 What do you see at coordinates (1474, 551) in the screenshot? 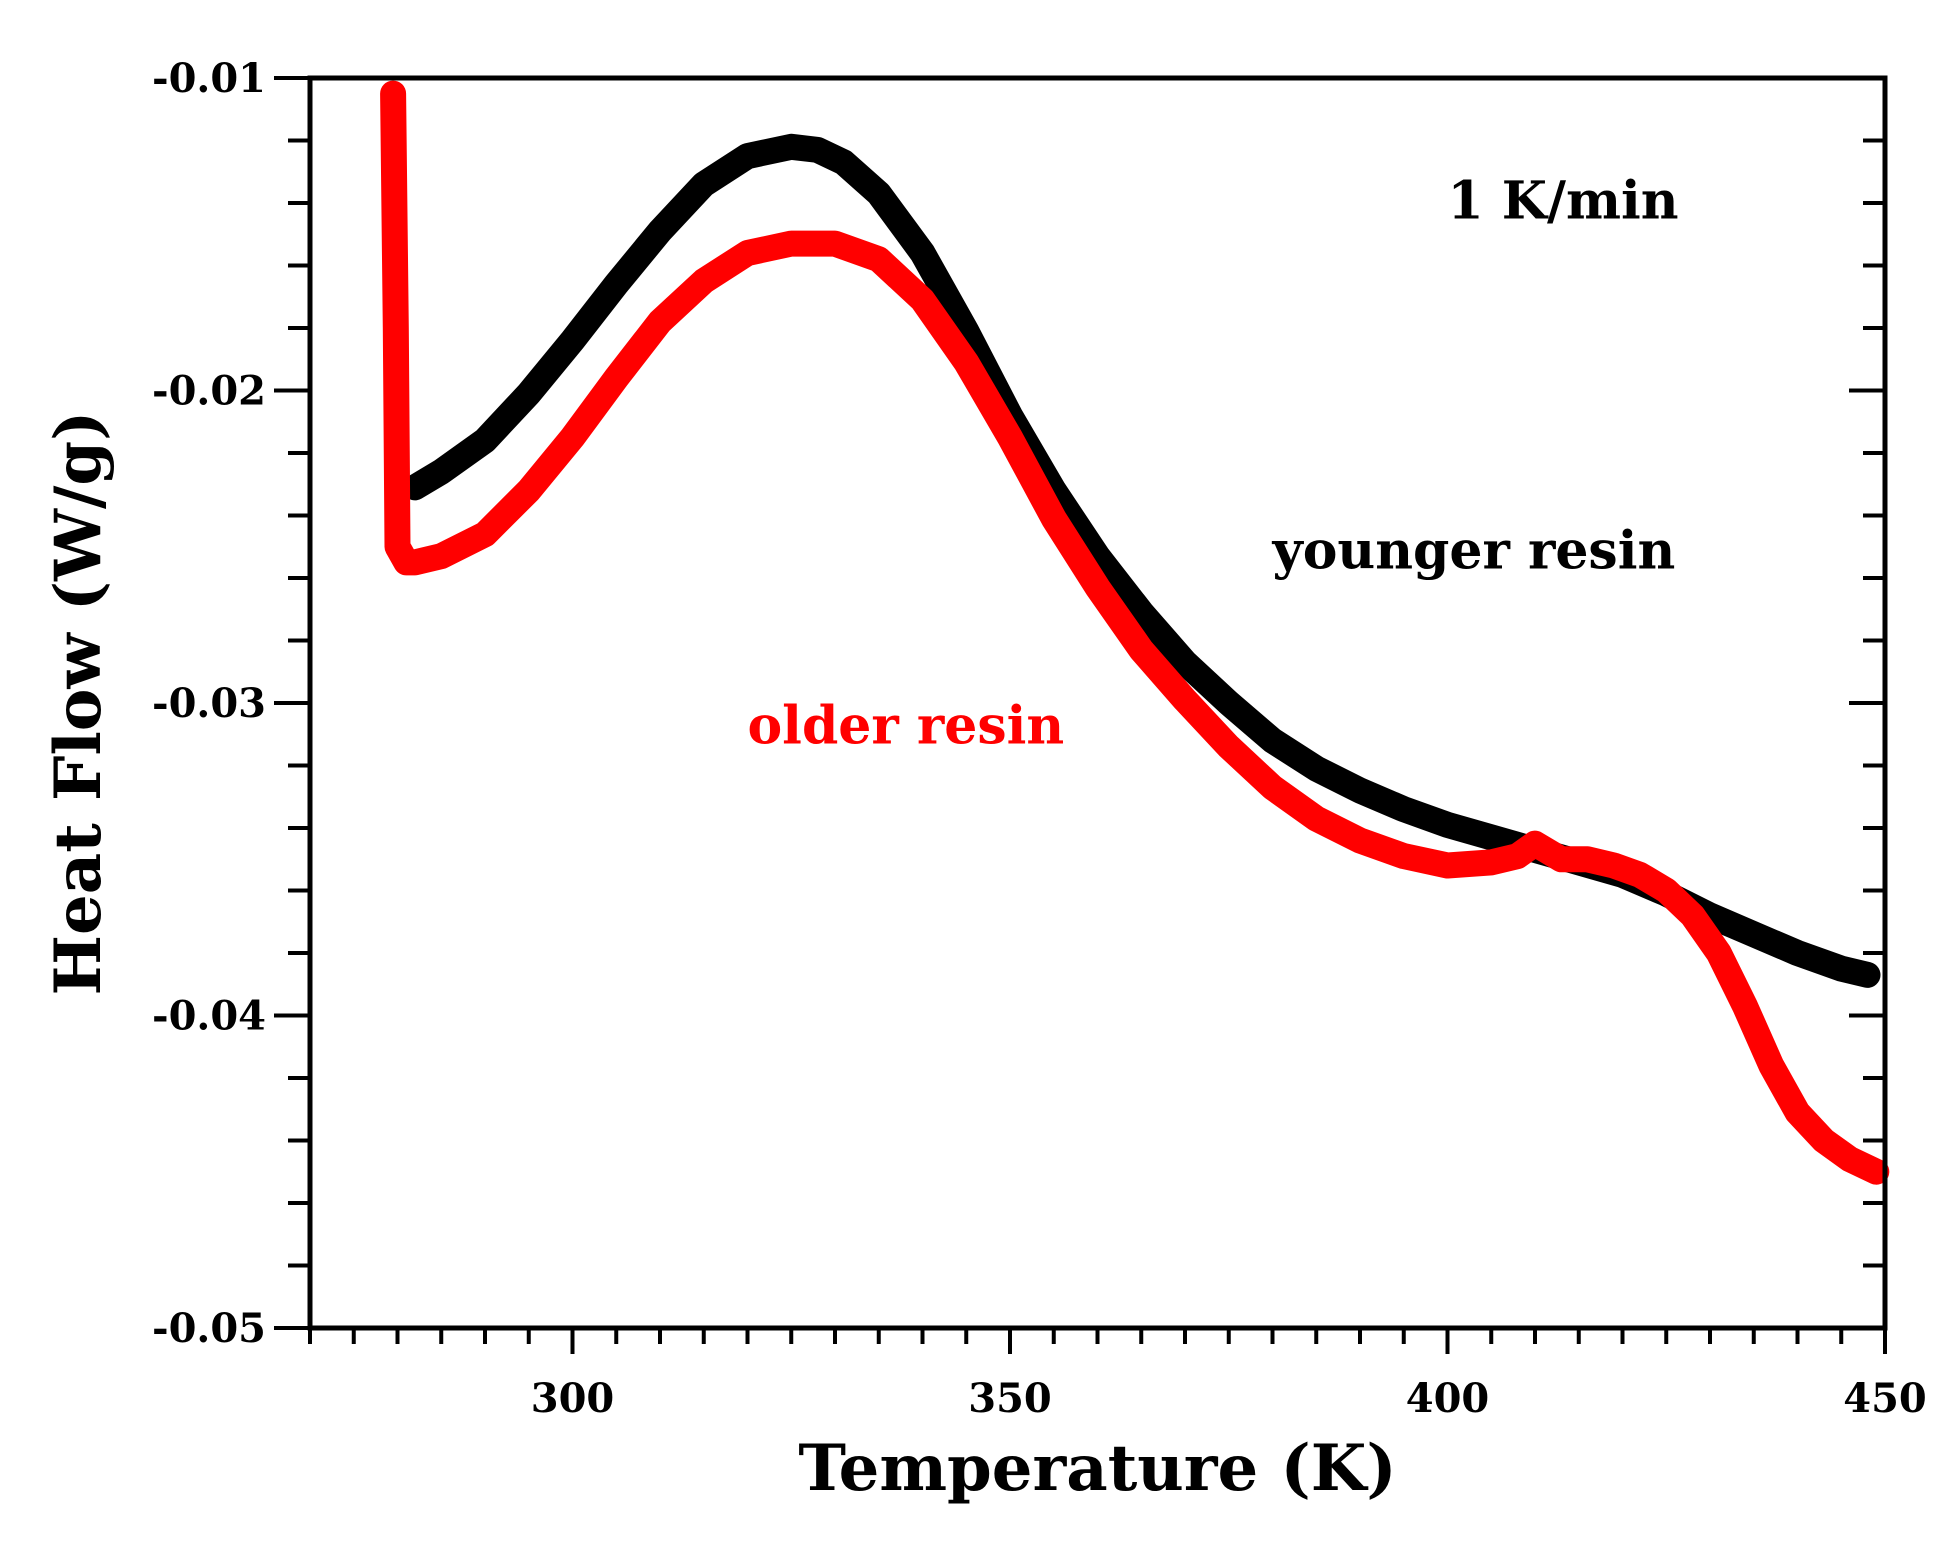
I see `younger-resin-label: younger resin` at bounding box center [1474, 551].